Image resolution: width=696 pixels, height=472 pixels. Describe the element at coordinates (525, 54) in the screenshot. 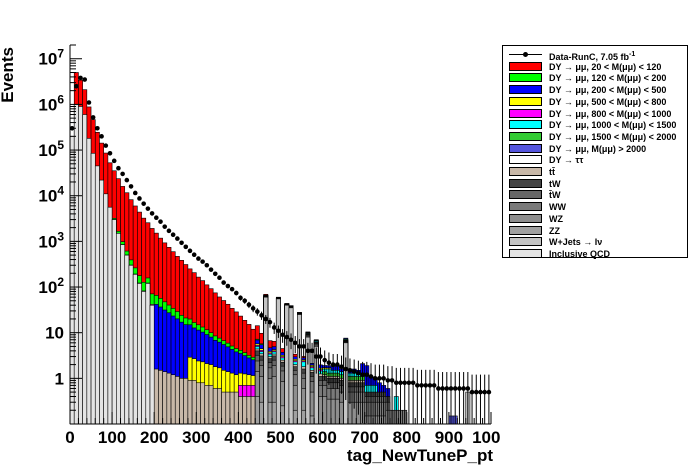

I see `legend-point-marker` at that location.